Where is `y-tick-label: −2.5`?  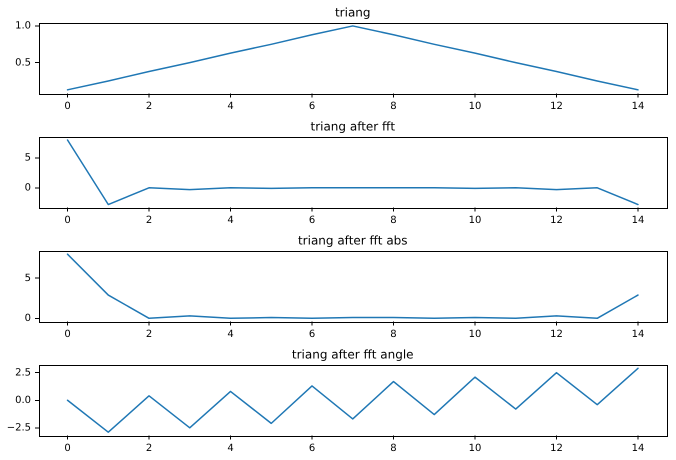 y-tick-label: −2.5 is located at coordinates (18, 428).